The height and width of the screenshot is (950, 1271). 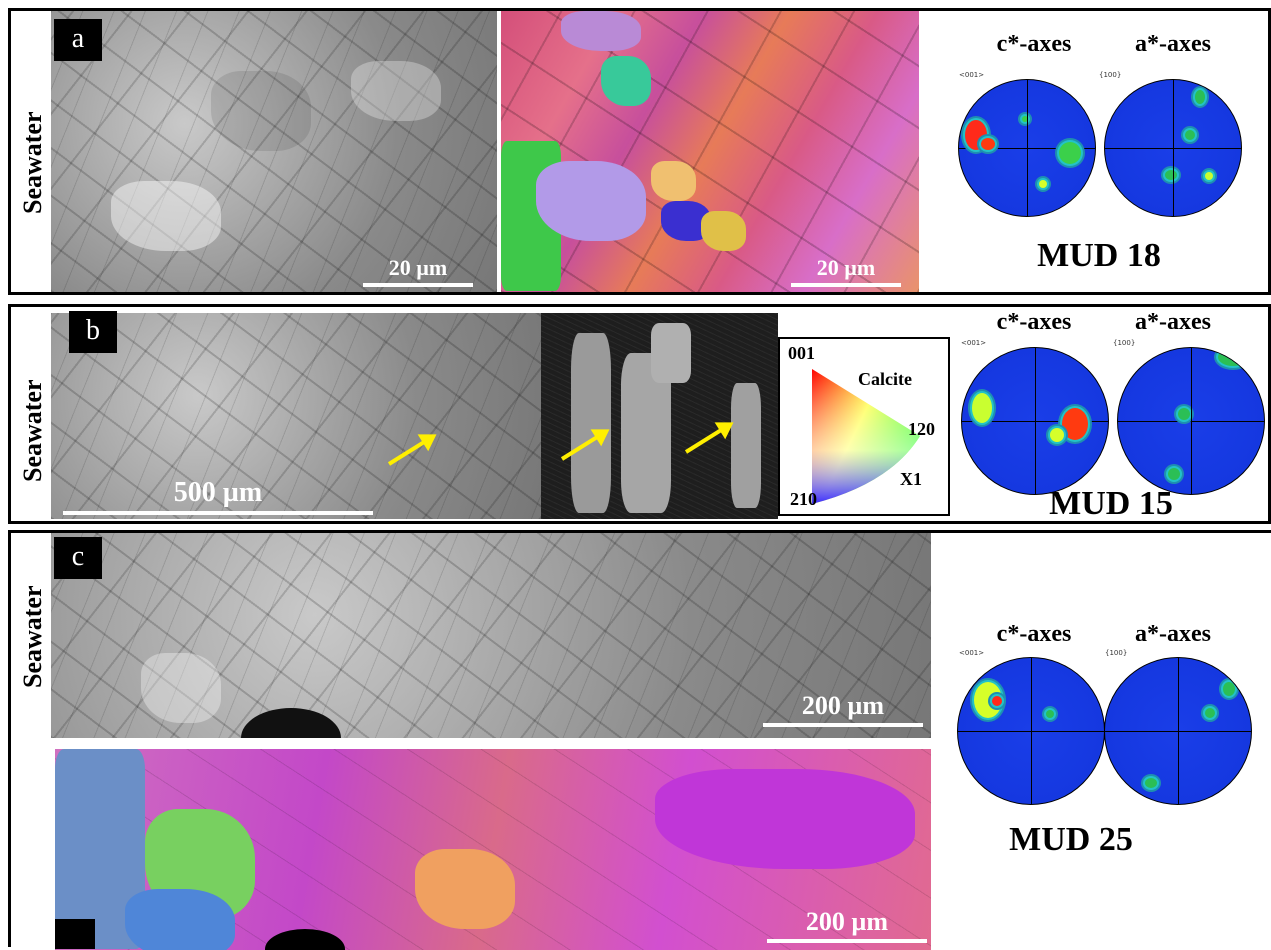 I want to click on sem-image: 20 µm, so click(x=274, y=151).